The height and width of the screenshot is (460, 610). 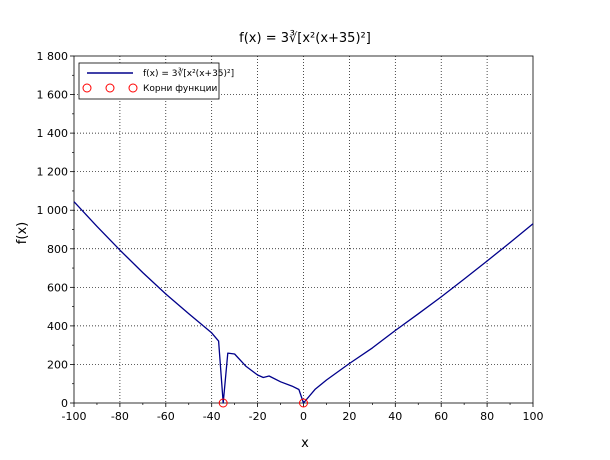 I want to click on y-tick-label-2: 400, so click(x=57, y=326).